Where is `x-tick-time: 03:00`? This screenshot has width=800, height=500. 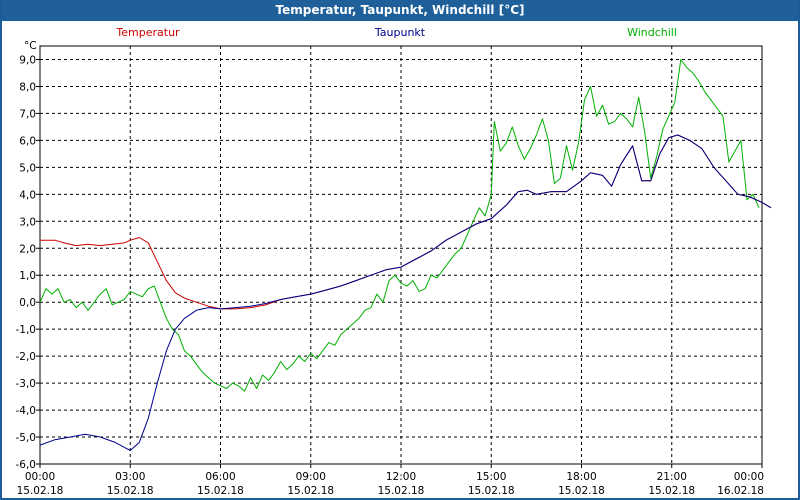 x-tick-time: 03:00 is located at coordinates (130, 477).